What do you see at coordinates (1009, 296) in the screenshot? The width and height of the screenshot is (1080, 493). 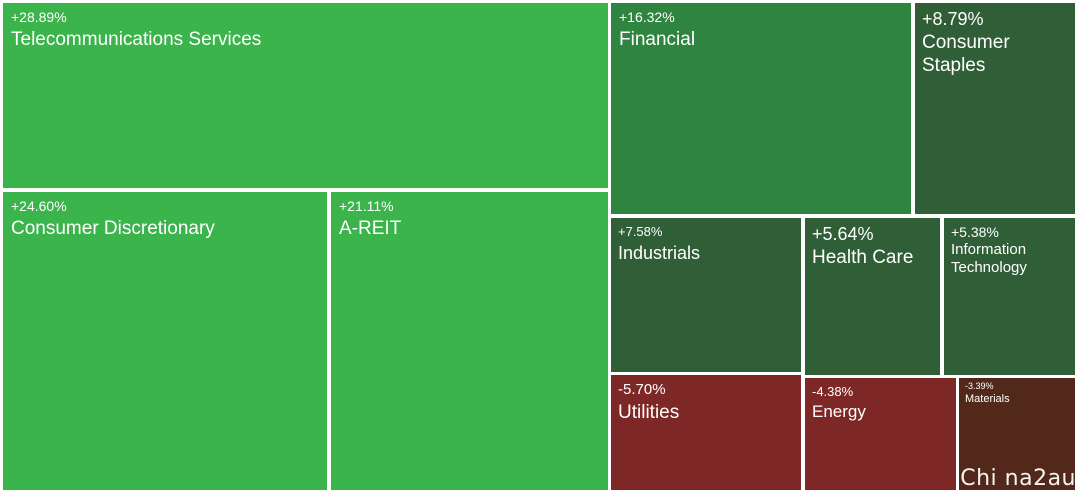 I see `tile-infotech: +5.38% Information Technology` at bounding box center [1009, 296].